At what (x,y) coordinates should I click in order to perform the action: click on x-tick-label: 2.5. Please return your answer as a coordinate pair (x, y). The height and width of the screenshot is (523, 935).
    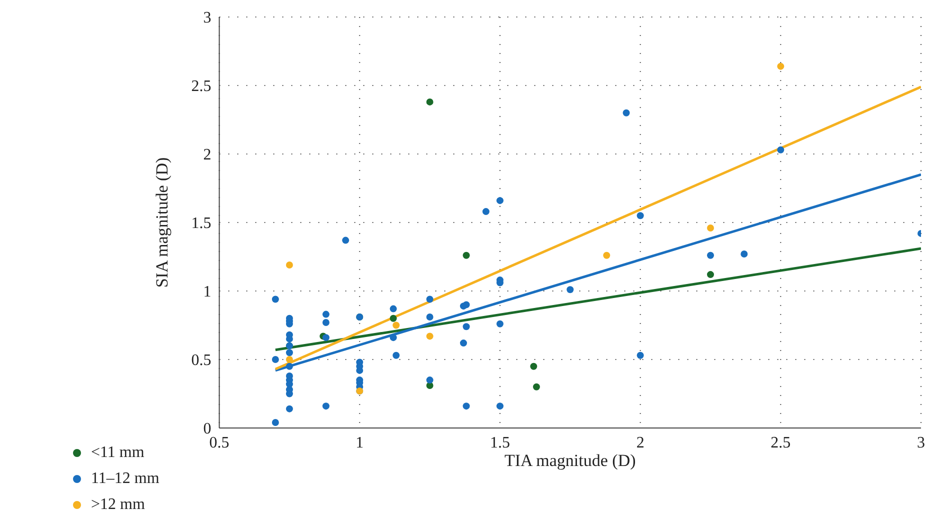
    Looking at the image, I should click on (780, 443).